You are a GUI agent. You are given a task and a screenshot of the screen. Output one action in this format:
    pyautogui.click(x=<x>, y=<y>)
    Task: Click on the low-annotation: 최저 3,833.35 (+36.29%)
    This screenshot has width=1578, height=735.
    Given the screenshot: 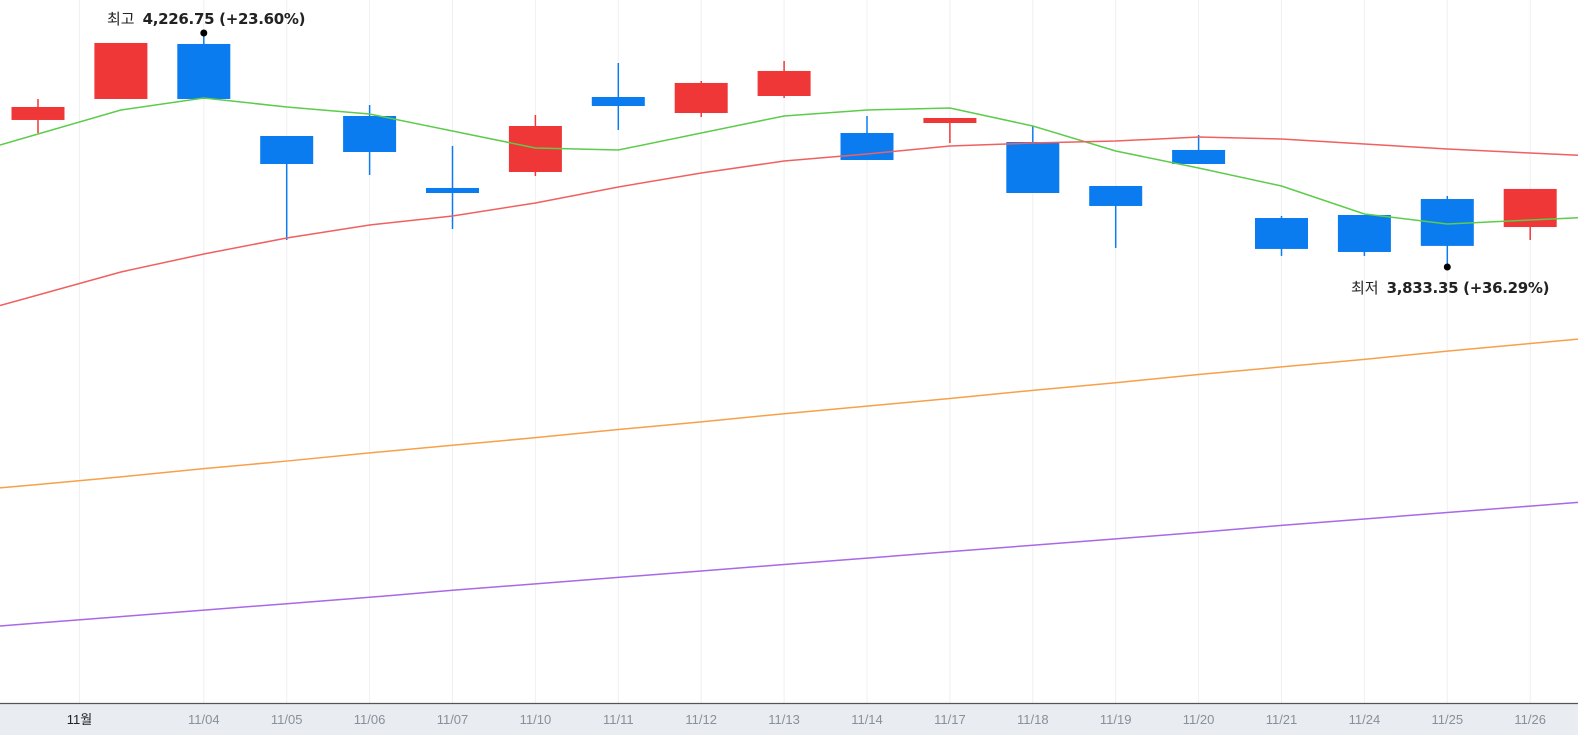 What is the action you would take?
    pyautogui.click(x=1450, y=287)
    